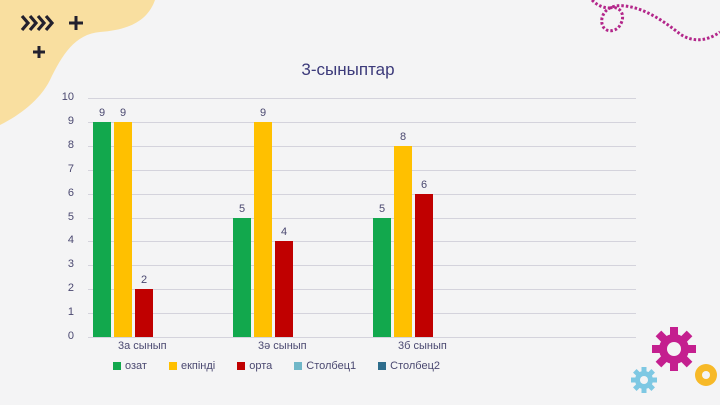 The width and height of the screenshot is (720, 405). Describe the element at coordinates (331, 366) in the screenshot. I see `legend-label: Столбец1` at that location.